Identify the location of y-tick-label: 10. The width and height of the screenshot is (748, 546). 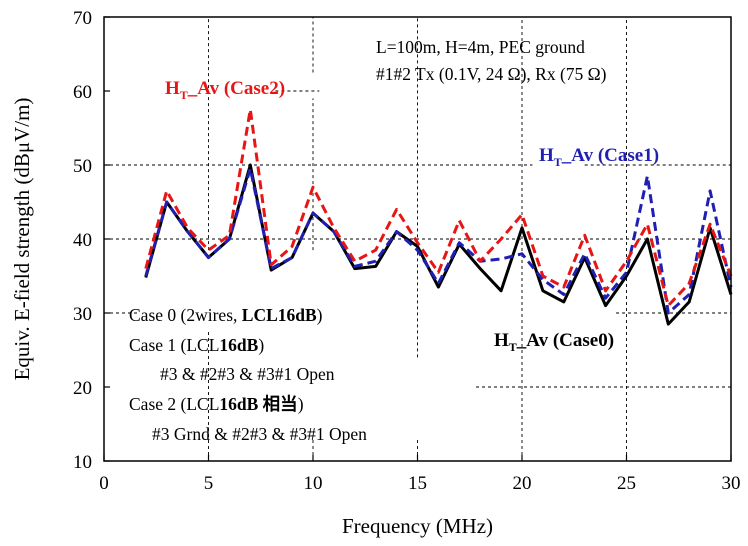
(82, 462).